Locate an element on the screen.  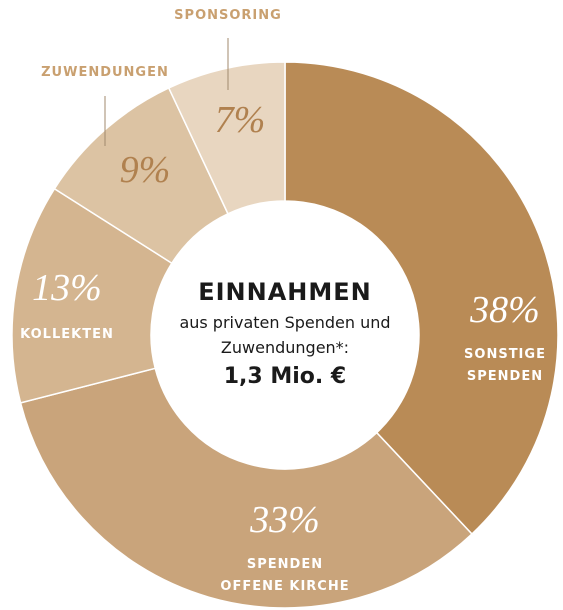
chart-title: EINNAHMEN is located at coordinates (285, 292).